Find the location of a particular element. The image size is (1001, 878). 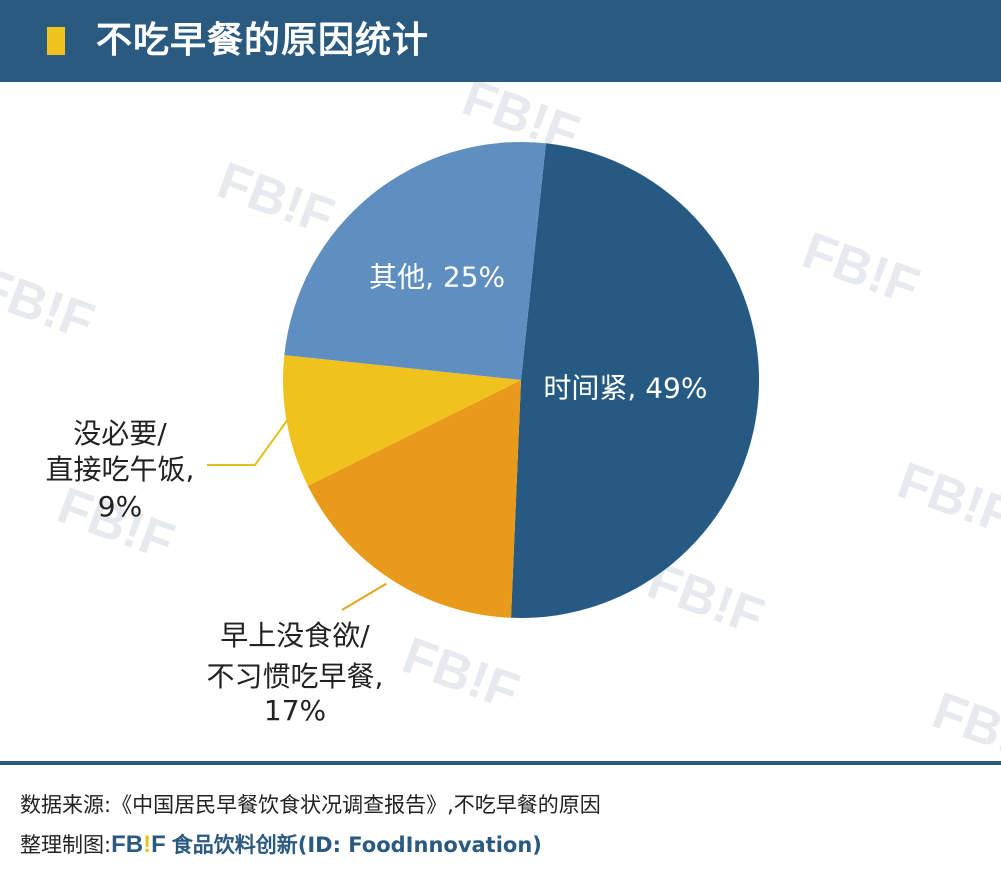

watermark-8: FB!F is located at coordinates (963, 721).